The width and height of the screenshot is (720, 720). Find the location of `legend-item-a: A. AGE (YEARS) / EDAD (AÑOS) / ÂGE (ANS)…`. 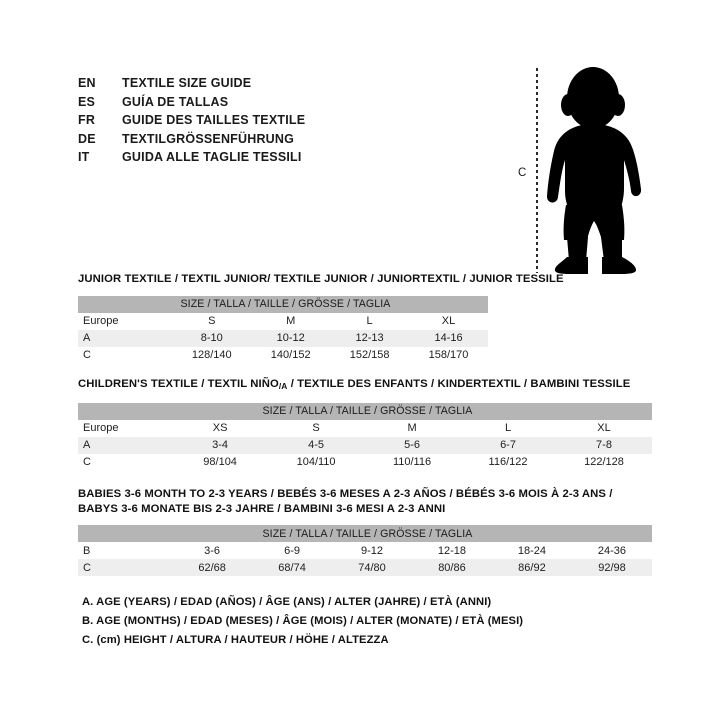

legend-item-a: A. AGE (YEARS) / EDAD (AÑOS) / ÂGE (ANS)… is located at coordinates (287, 602).